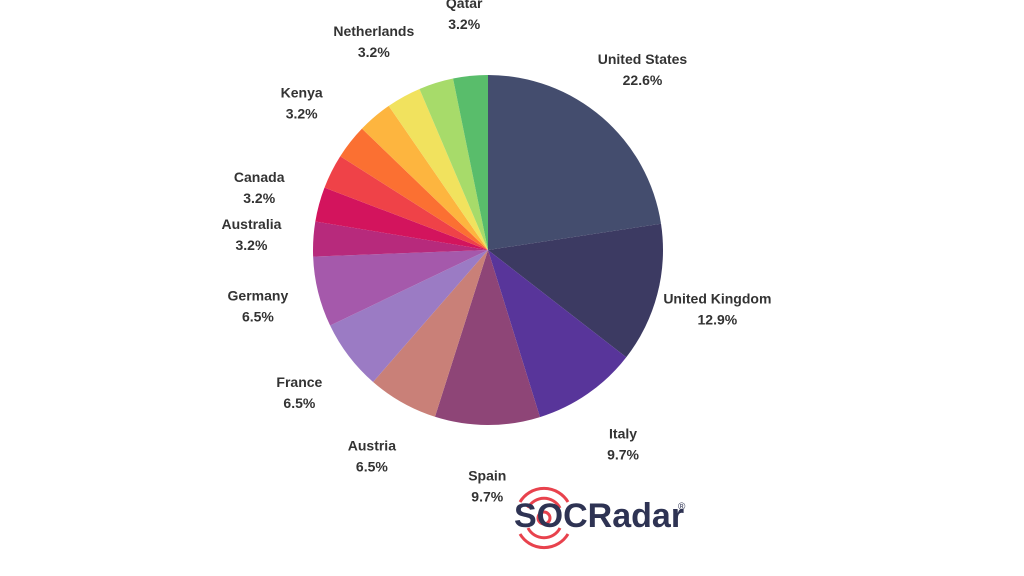 The image size is (1024, 576). I want to click on slice-label: Australia, so click(252, 224).